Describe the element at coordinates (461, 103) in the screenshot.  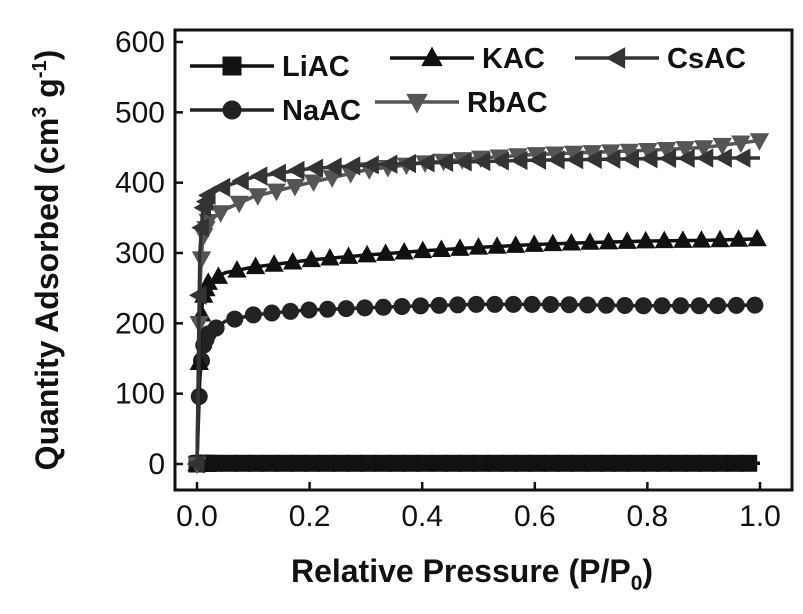
I see `legend-item-RbAC: RbAC` at that location.